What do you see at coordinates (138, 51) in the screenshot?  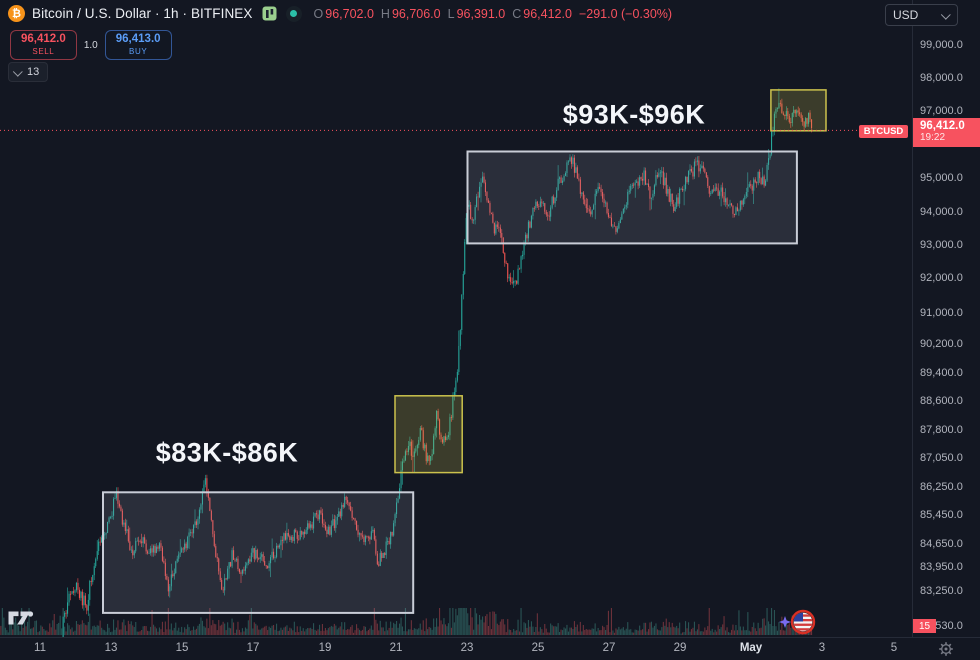 I see `buy-label: BUY` at bounding box center [138, 51].